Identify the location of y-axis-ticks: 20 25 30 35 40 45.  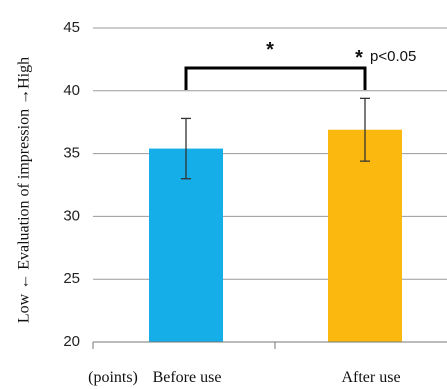
(71, 184).